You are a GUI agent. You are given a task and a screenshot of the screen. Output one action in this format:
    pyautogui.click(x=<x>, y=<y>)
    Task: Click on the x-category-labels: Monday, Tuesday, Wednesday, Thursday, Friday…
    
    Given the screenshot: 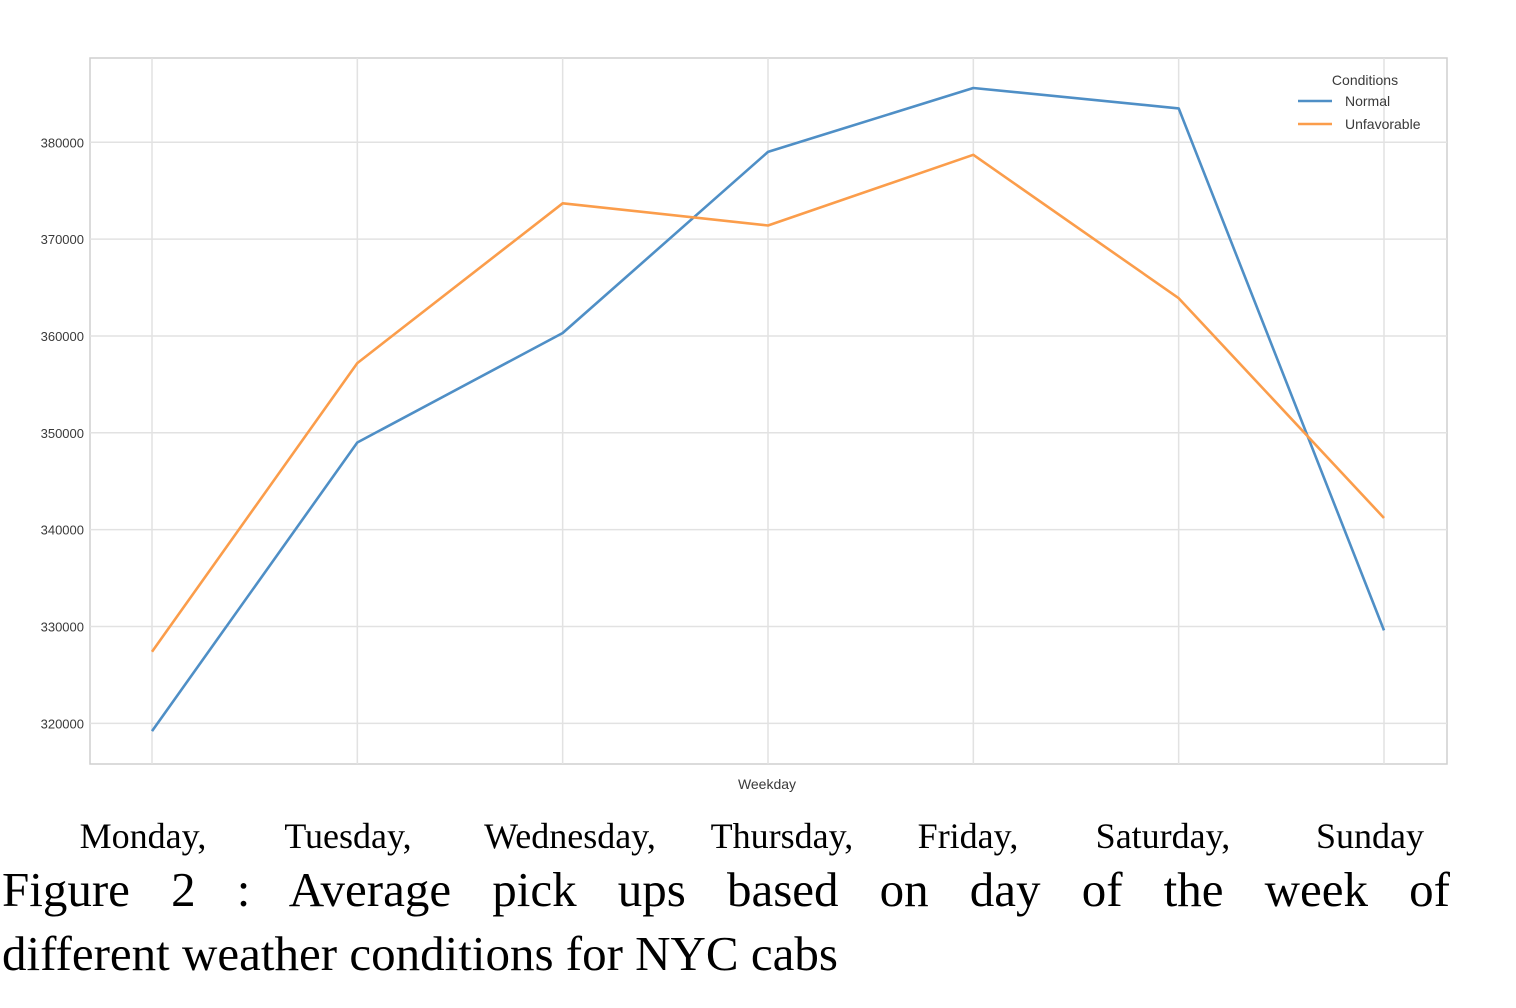 What is the action you would take?
    pyautogui.click(x=752, y=836)
    